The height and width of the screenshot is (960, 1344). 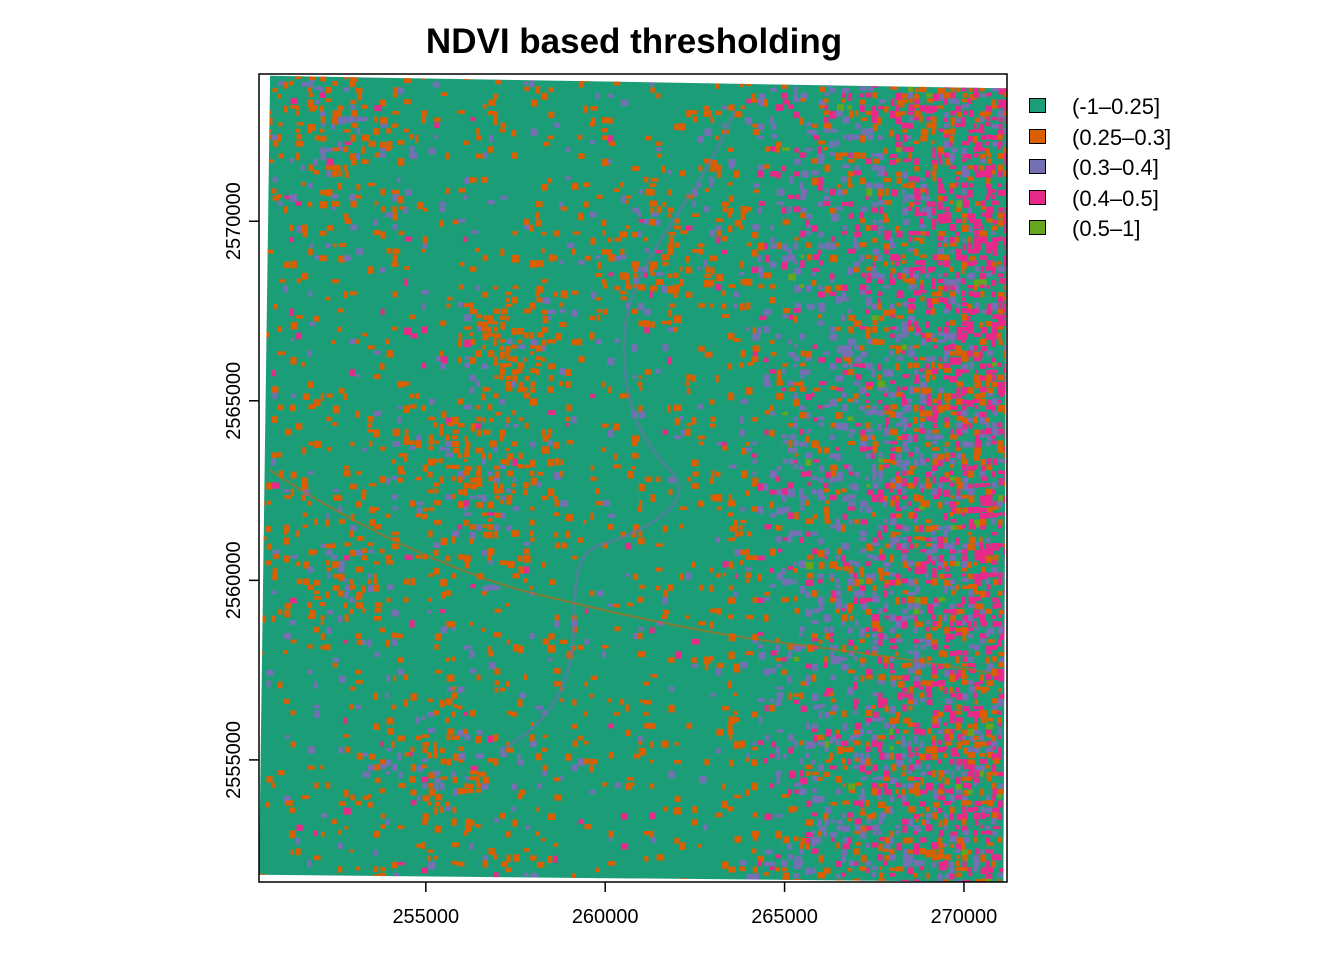 What do you see at coordinates (234, 580) in the screenshot?
I see `y-tick-label: 2560000` at bounding box center [234, 580].